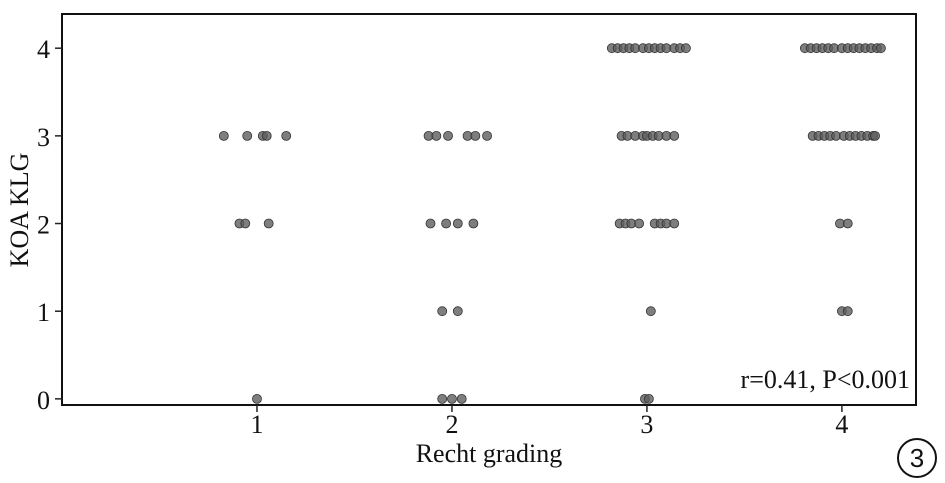 The image size is (945, 483). Describe the element at coordinates (43, 400) in the screenshot. I see `y-tick-label: 0` at that location.